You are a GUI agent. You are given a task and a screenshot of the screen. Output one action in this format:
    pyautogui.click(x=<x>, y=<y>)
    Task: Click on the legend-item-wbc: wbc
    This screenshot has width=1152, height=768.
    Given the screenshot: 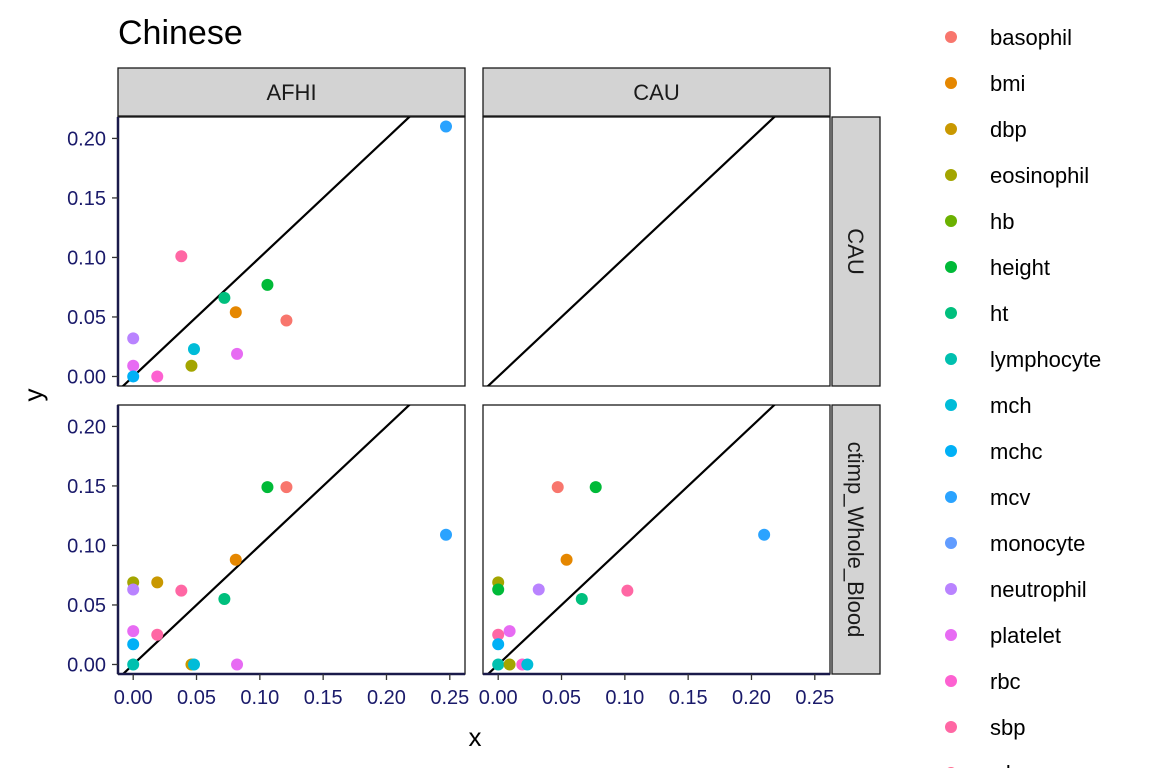 What is the action you would take?
    pyautogui.click(x=988, y=764)
    